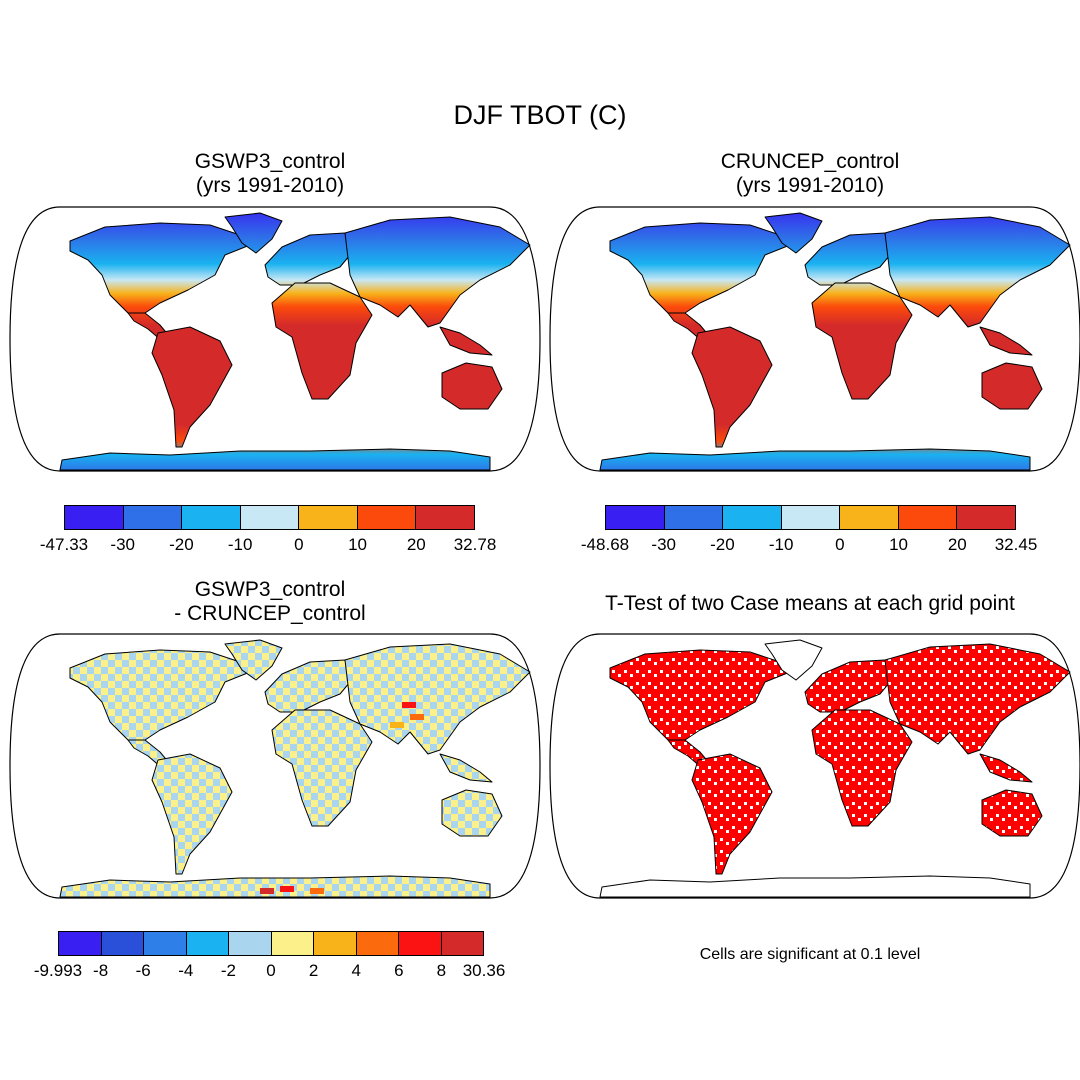 The image size is (1080, 1080). Describe the element at coordinates (270, 174) in the screenshot. I see `panel-1-title: GSWP3_control (yrs 1991-2010)` at that location.